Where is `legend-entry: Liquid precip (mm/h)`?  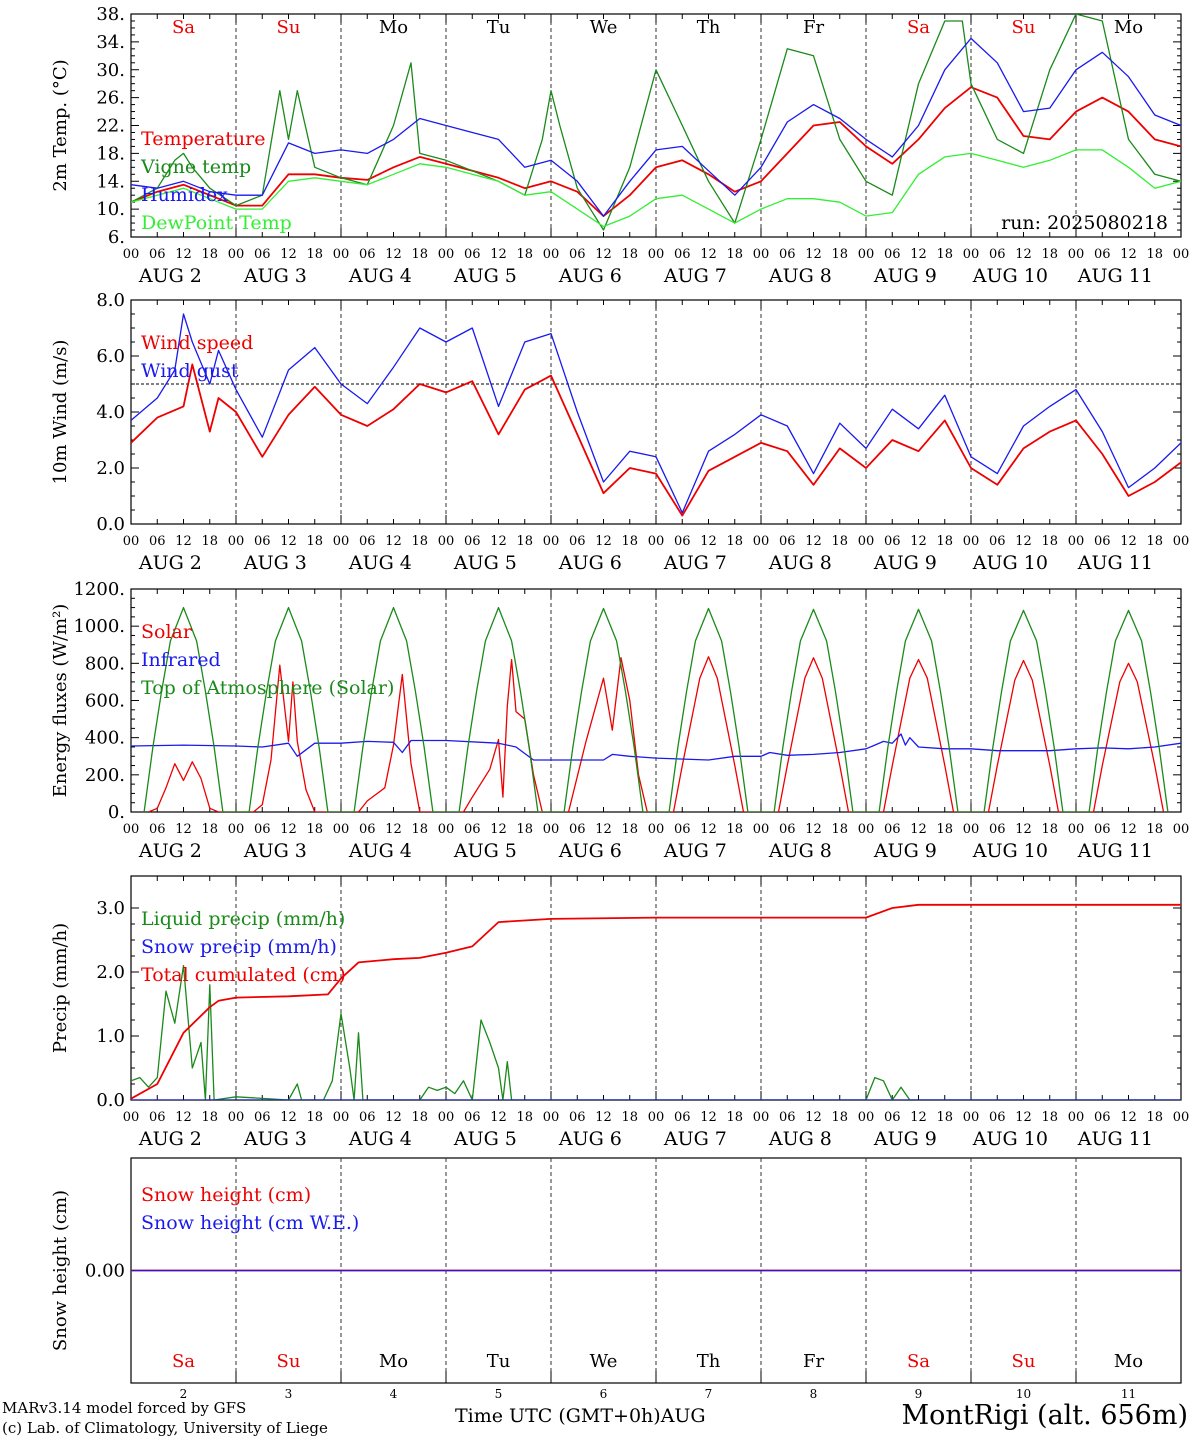 legend-entry: Liquid precip (mm/h) is located at coordinates (243, 919).